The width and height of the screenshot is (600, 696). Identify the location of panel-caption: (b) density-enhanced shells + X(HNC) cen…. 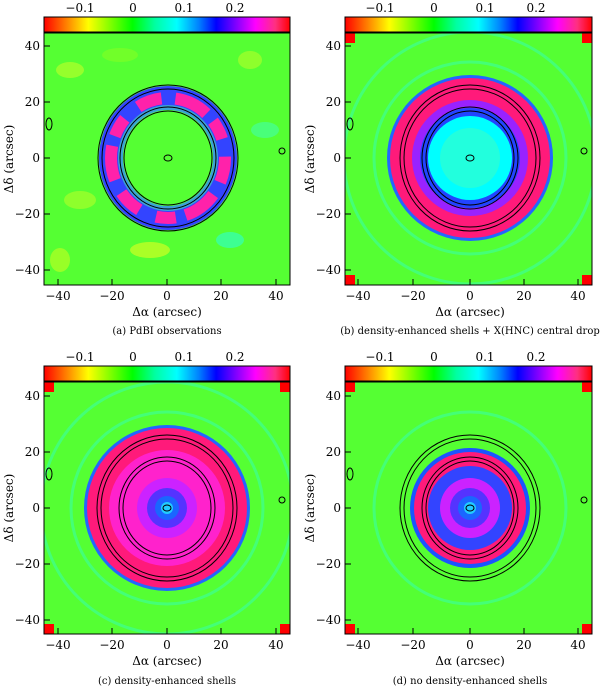
(470, 331).